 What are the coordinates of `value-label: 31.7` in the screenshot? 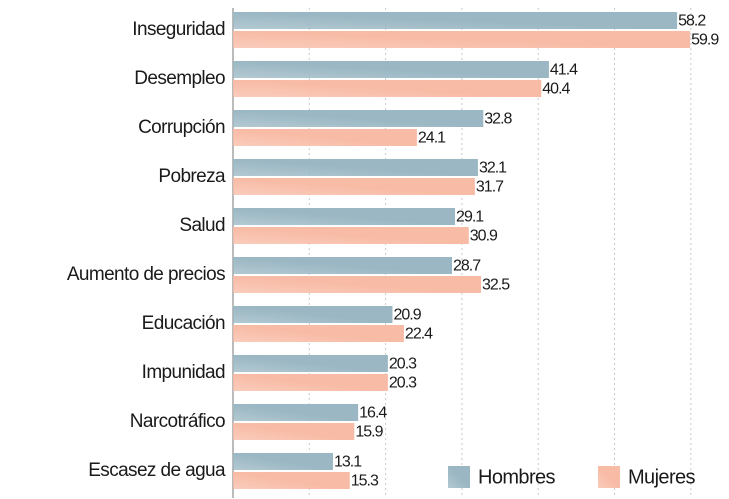 It's located at (490, 187).